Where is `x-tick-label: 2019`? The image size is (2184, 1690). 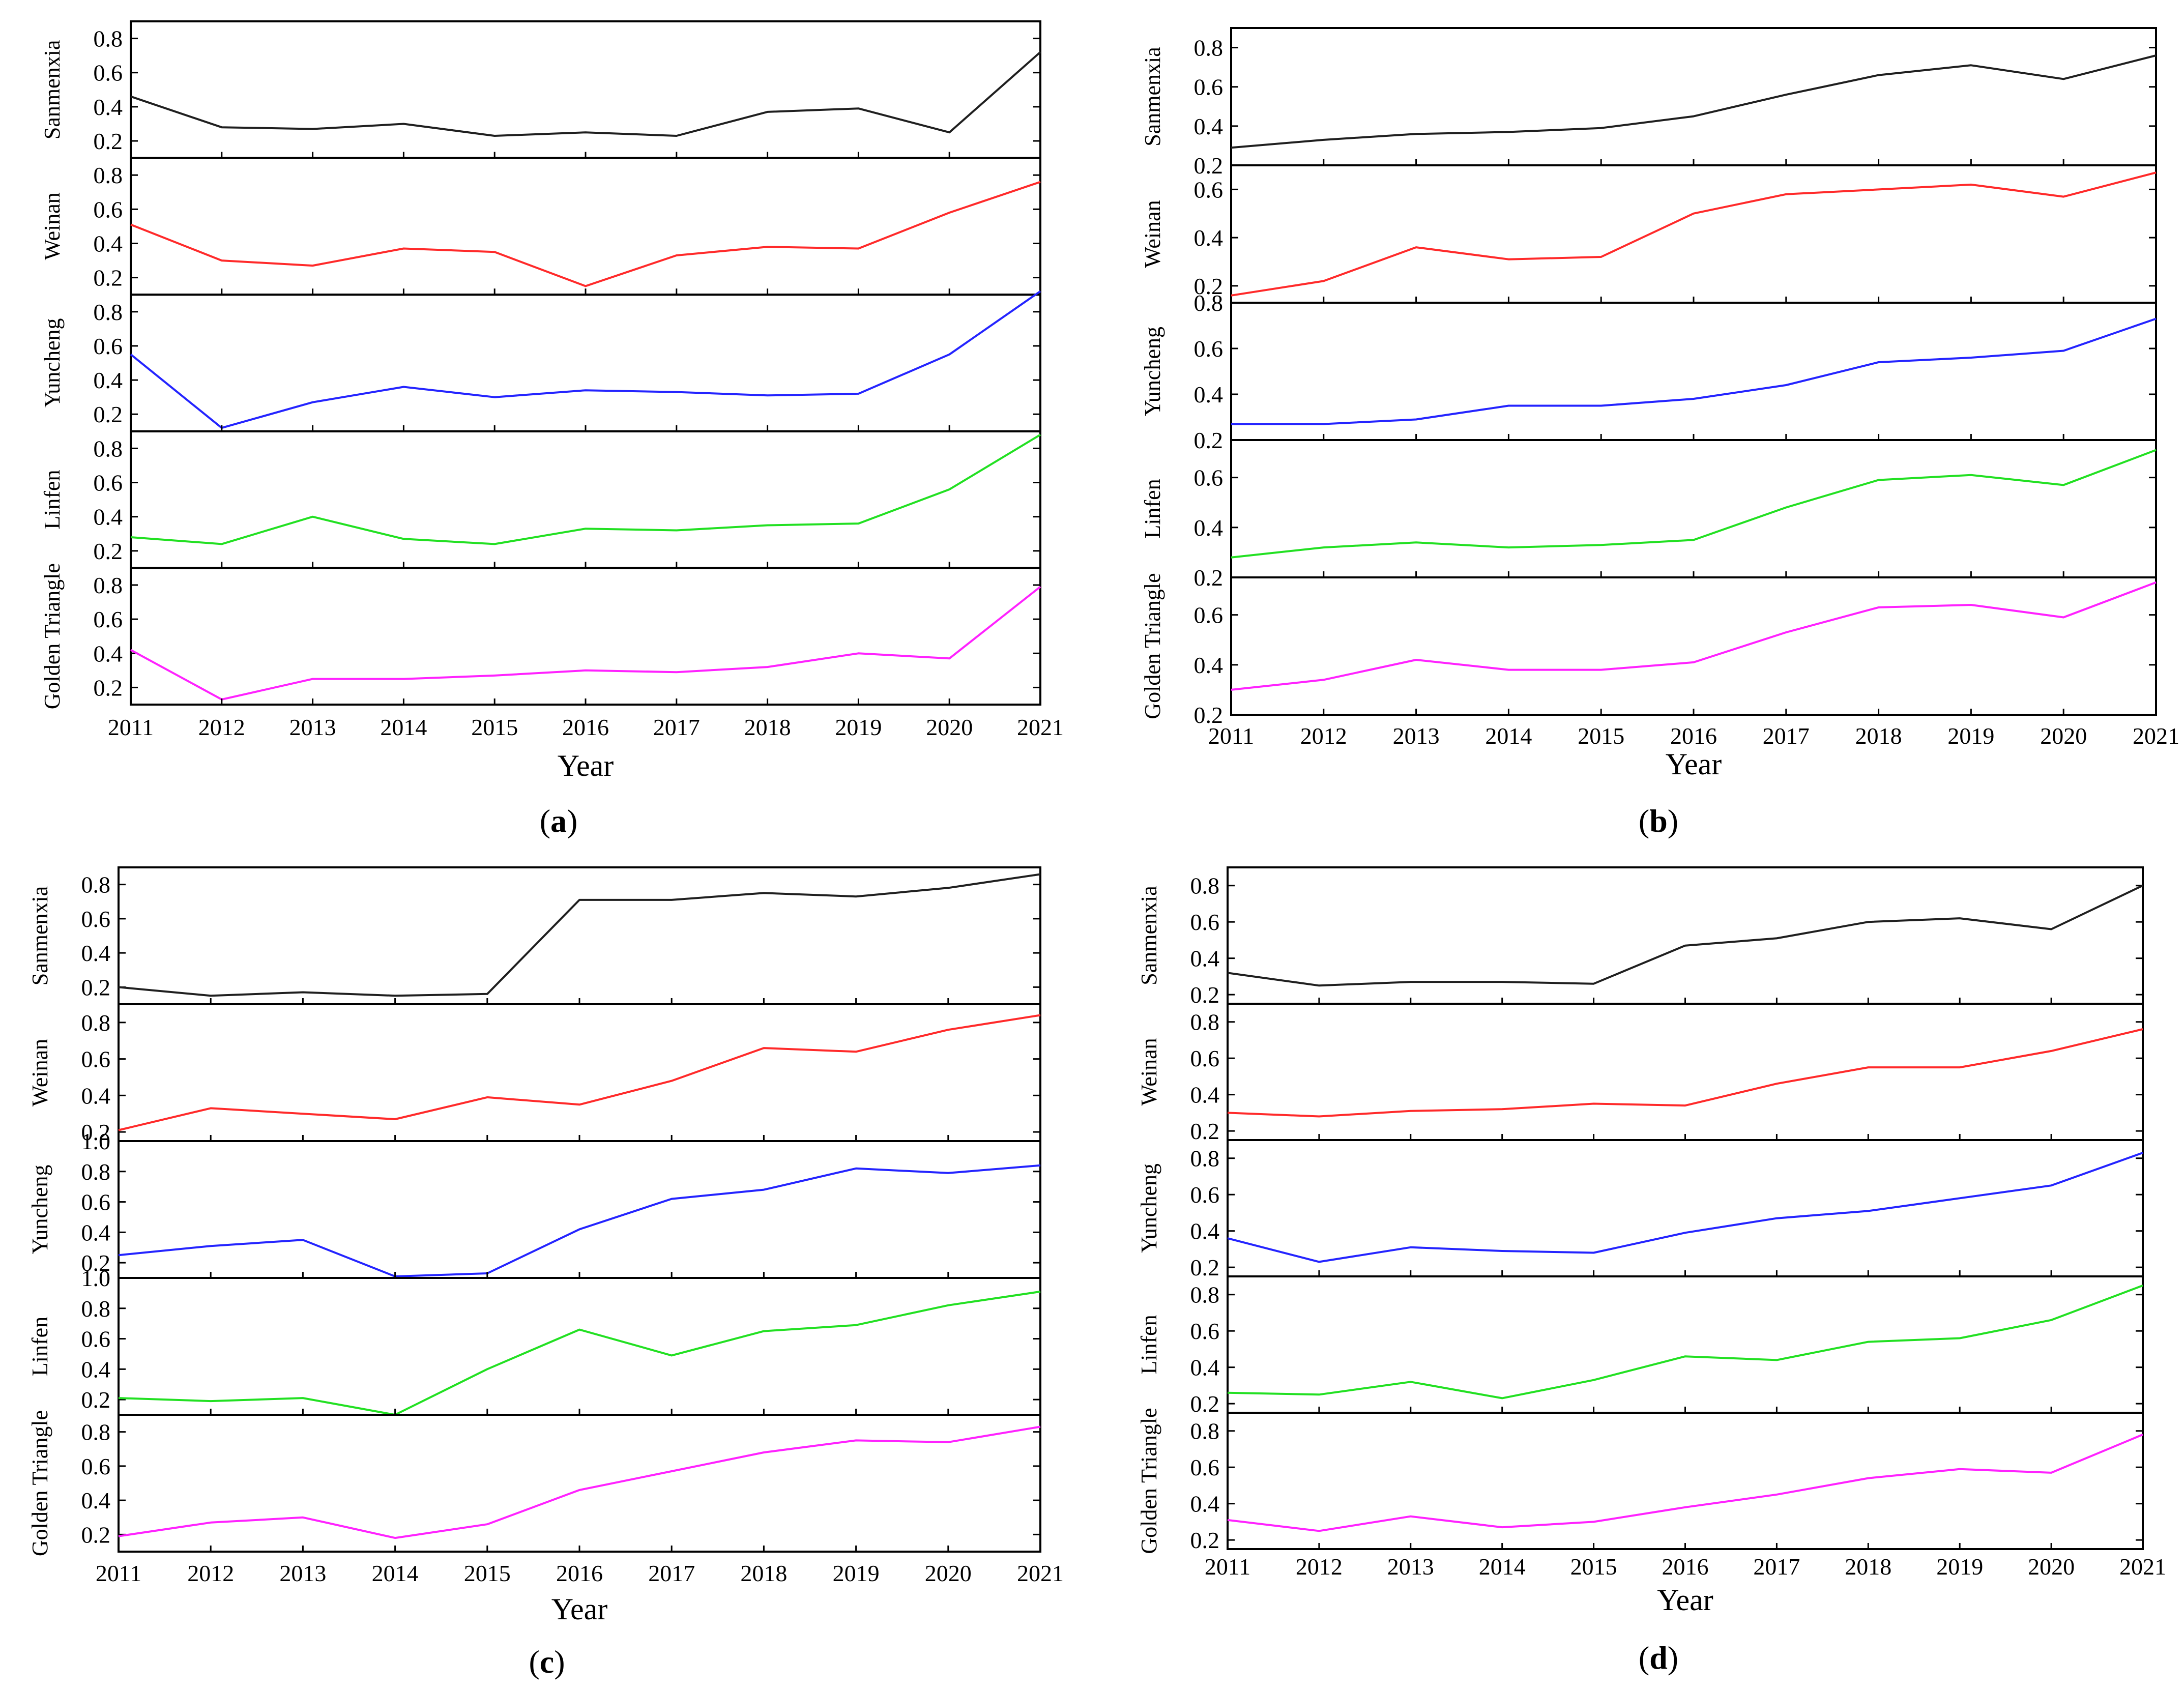
x-tick-label: 2019 is located at coordinates (858, 727).